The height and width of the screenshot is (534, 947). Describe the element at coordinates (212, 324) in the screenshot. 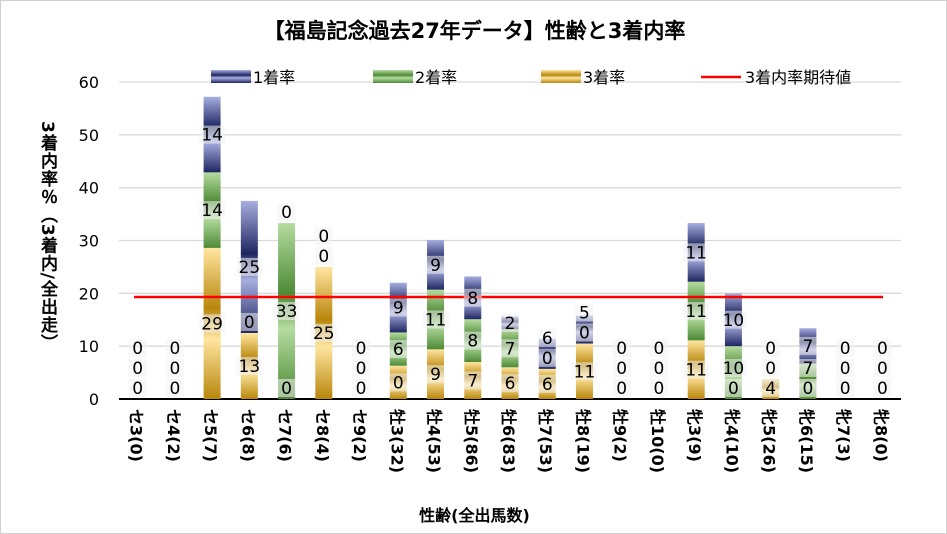

I see `data-label: 29` at that location.